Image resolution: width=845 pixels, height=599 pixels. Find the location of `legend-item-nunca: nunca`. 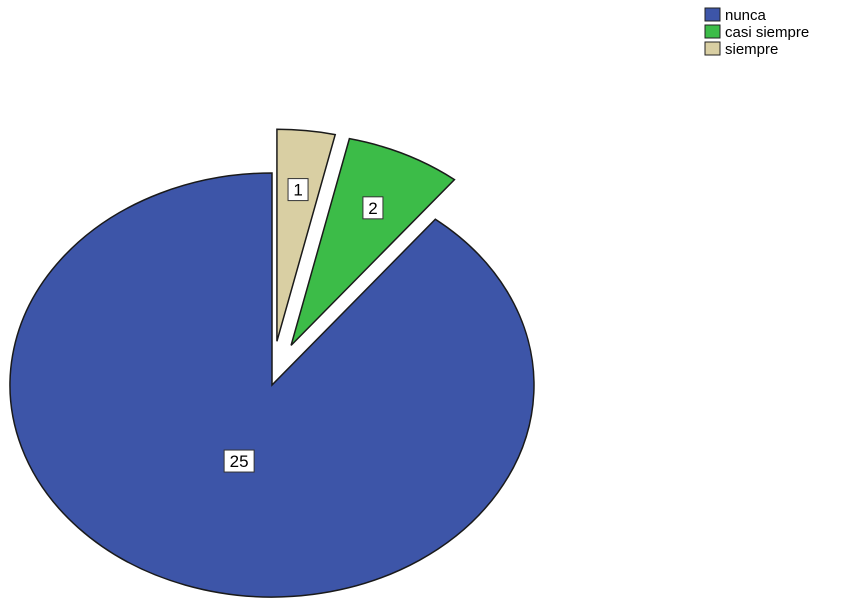

legend-item-nunca: nunca is located at coordinates (735, 15).